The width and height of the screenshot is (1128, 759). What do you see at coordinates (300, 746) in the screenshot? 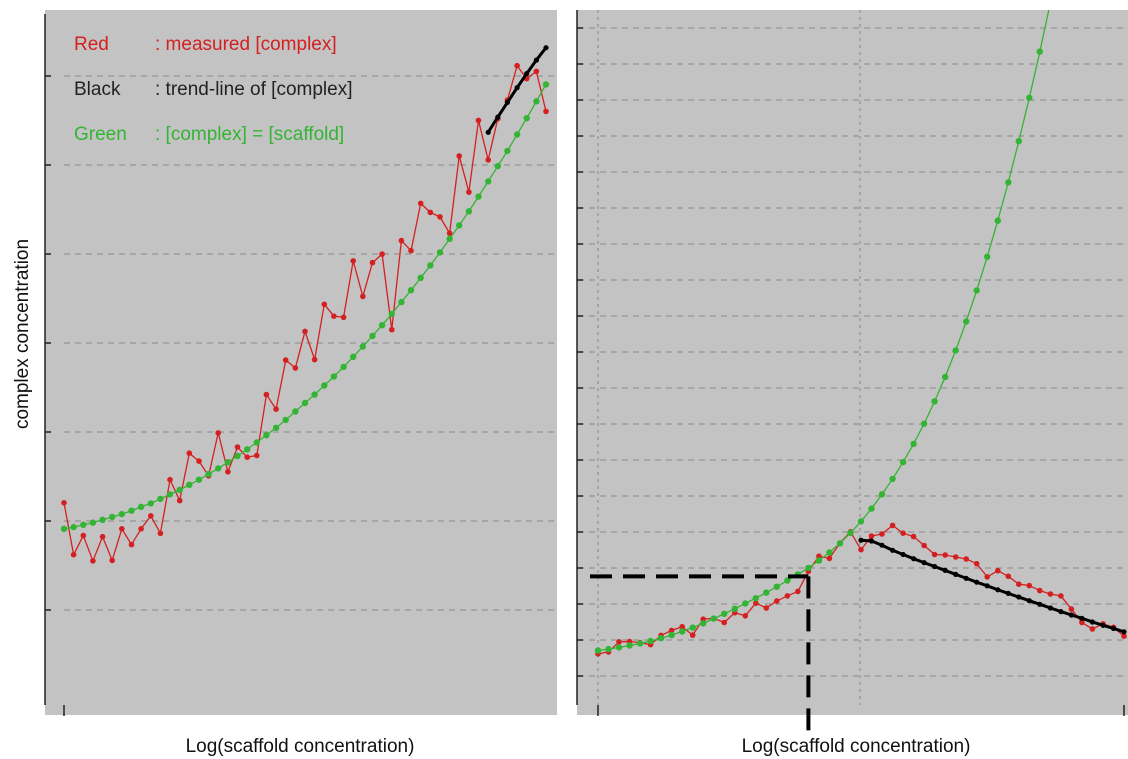
I see `left-x-axis-label: Log(scaffold concentration)` at bounding box center [300, 746].